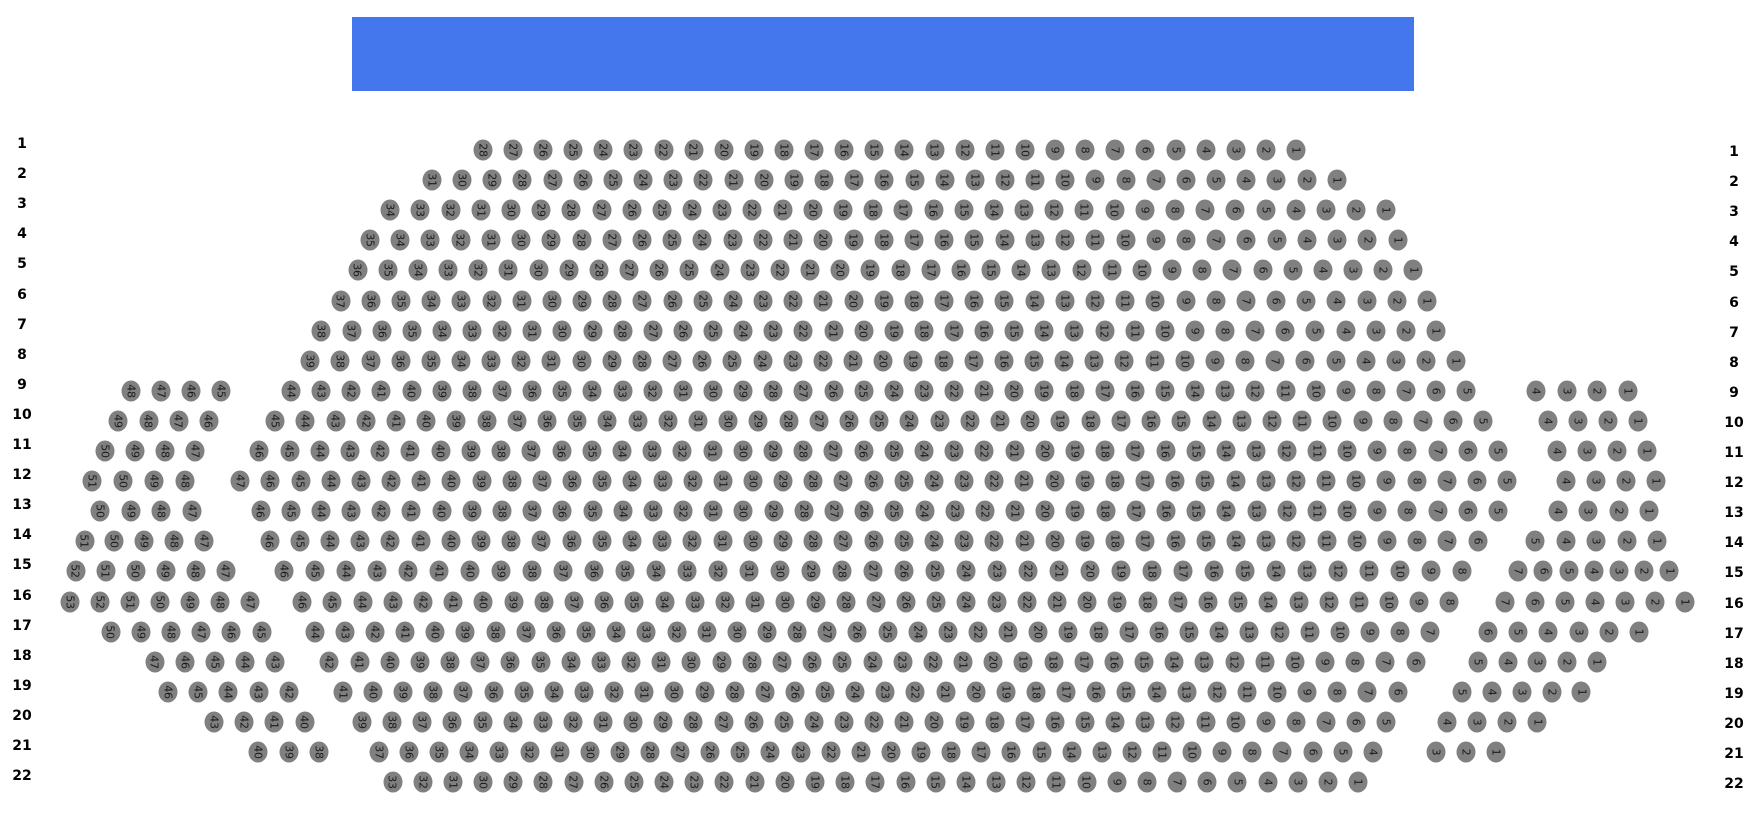  What do you see at coordinates (1522, 692) in the screenshot?
I see `seat: 3` at bounding box center [1522, 692].